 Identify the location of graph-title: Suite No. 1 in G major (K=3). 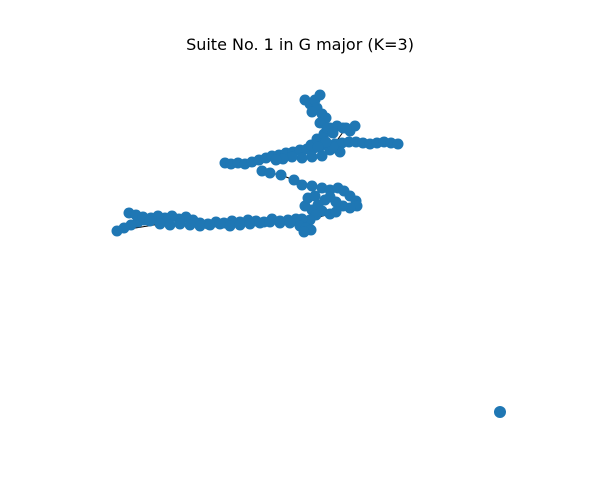
(300, 44).